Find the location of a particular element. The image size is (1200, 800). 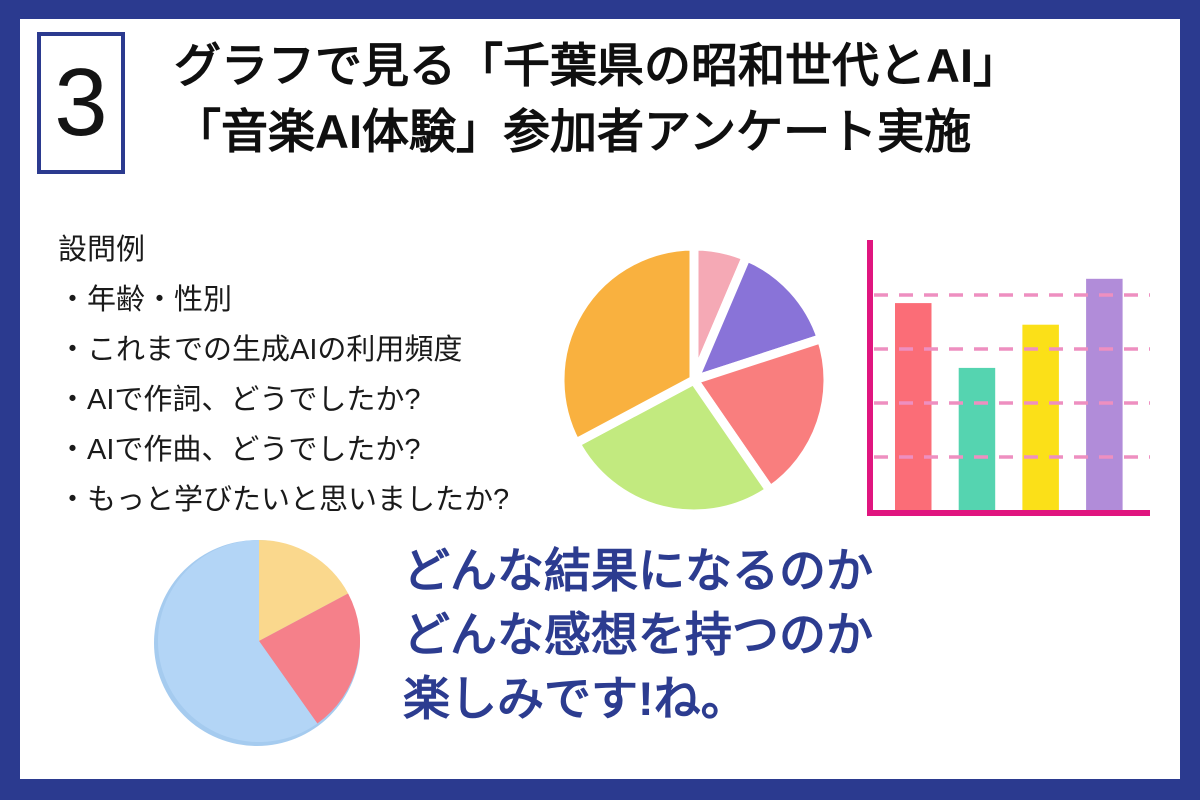

survey-pie-chart is located at coordinates (694, 380).